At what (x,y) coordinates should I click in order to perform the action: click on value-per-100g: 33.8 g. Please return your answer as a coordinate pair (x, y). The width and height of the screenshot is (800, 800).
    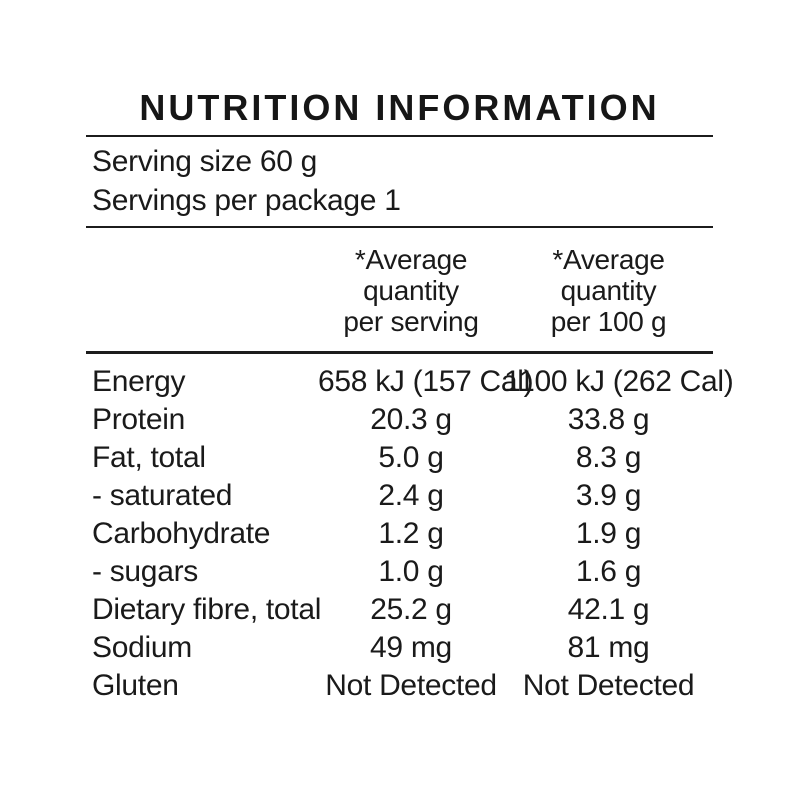
    Looking at the image, I should click on (608, 419).